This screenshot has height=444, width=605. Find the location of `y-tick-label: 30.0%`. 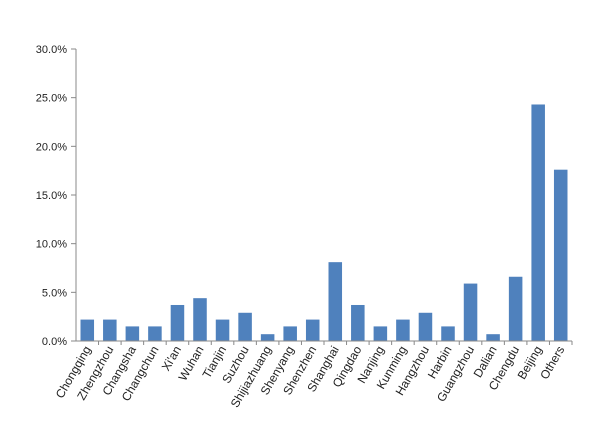

y-tick-label: 30.0% is located at coordinates (51, 50).